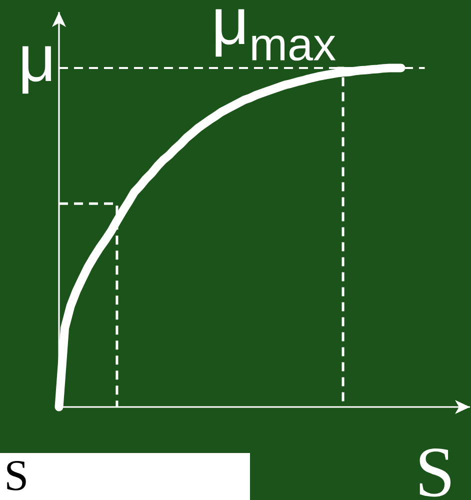  Describe the element at coordinates (16, 475) in the screenshot. I see `text: S` at that location.